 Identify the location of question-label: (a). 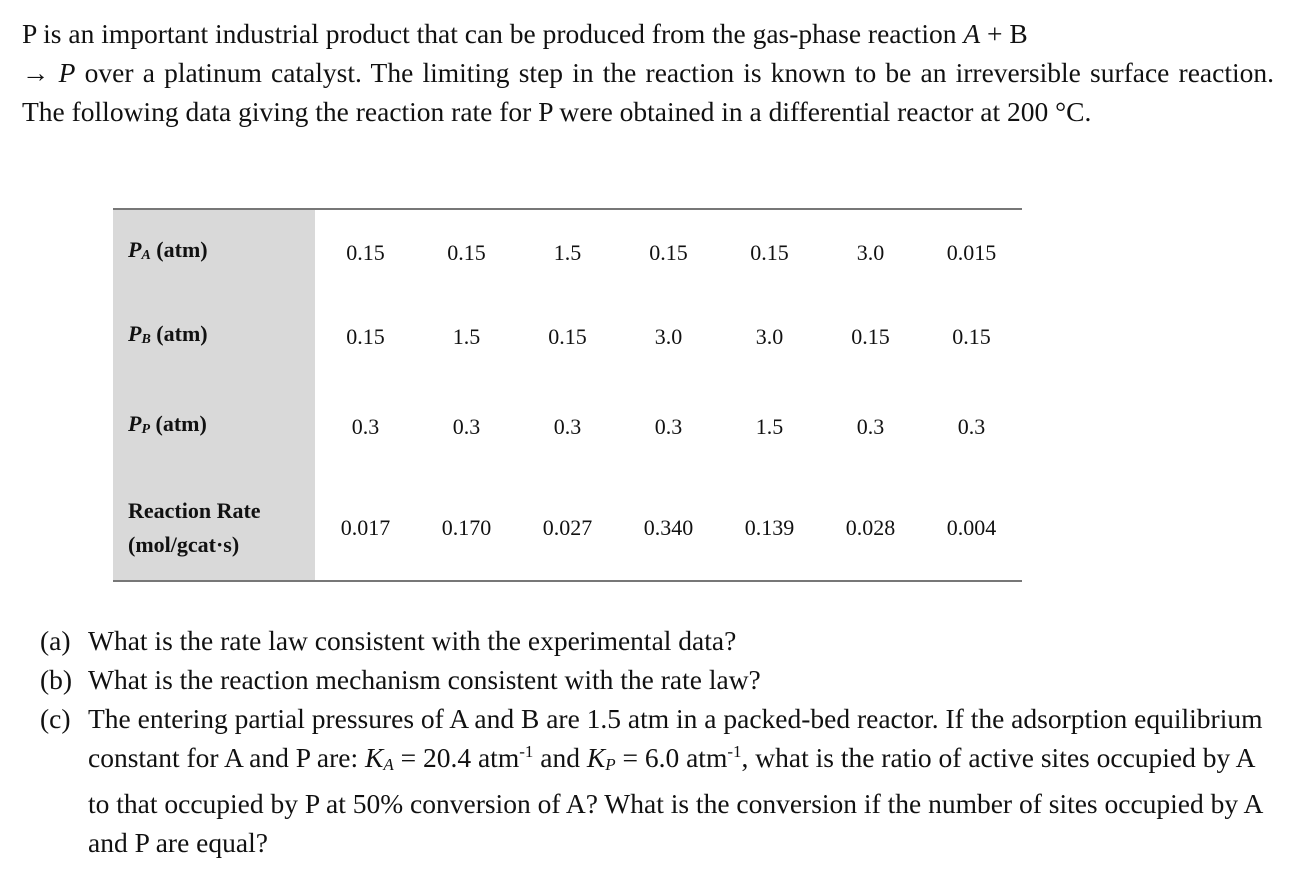
(55, 640).